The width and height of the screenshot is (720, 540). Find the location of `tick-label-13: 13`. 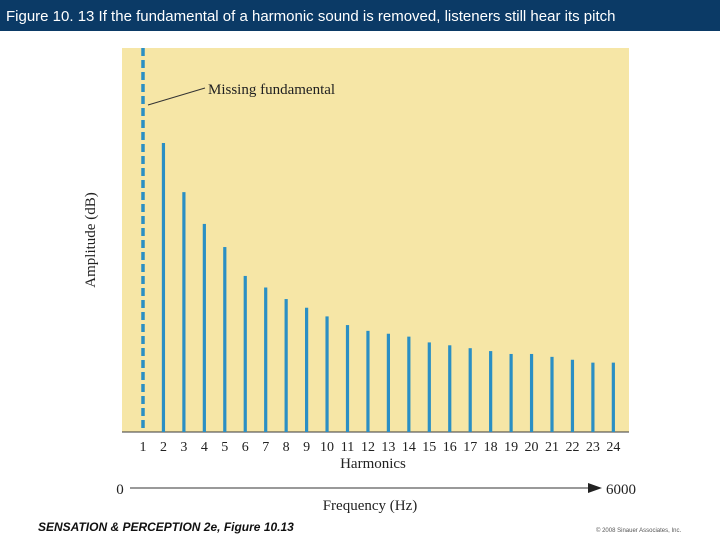

tick-label-13: 13 is located at coordinates (388, 447).